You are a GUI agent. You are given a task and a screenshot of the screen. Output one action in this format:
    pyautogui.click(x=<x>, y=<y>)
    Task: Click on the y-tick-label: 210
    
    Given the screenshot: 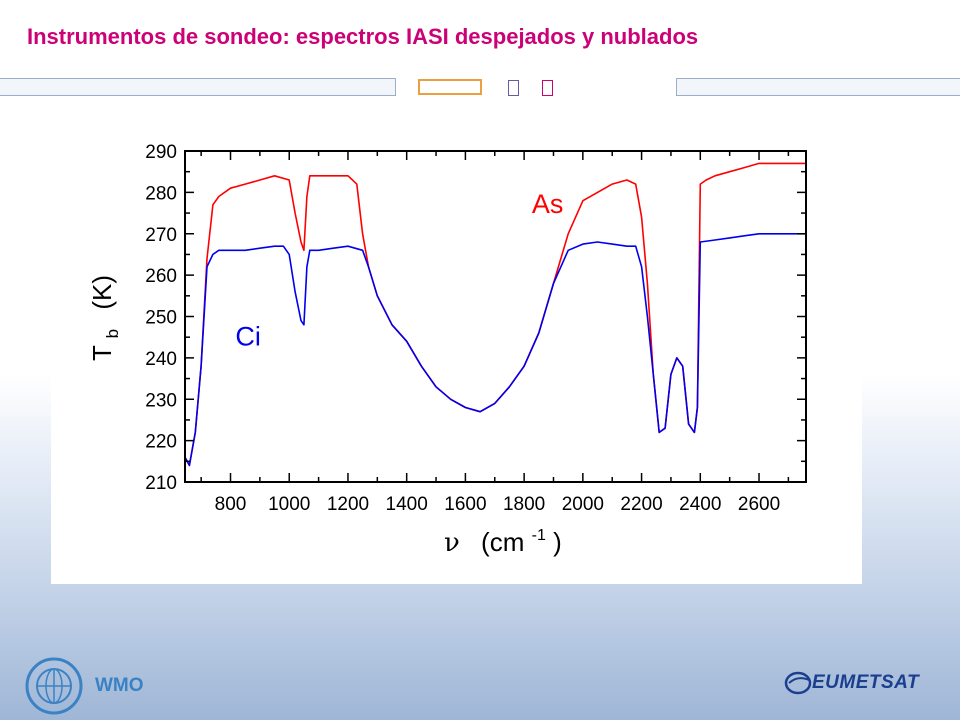 What is the action you would take?
    pyautogui.click(x=161, y=483)
    